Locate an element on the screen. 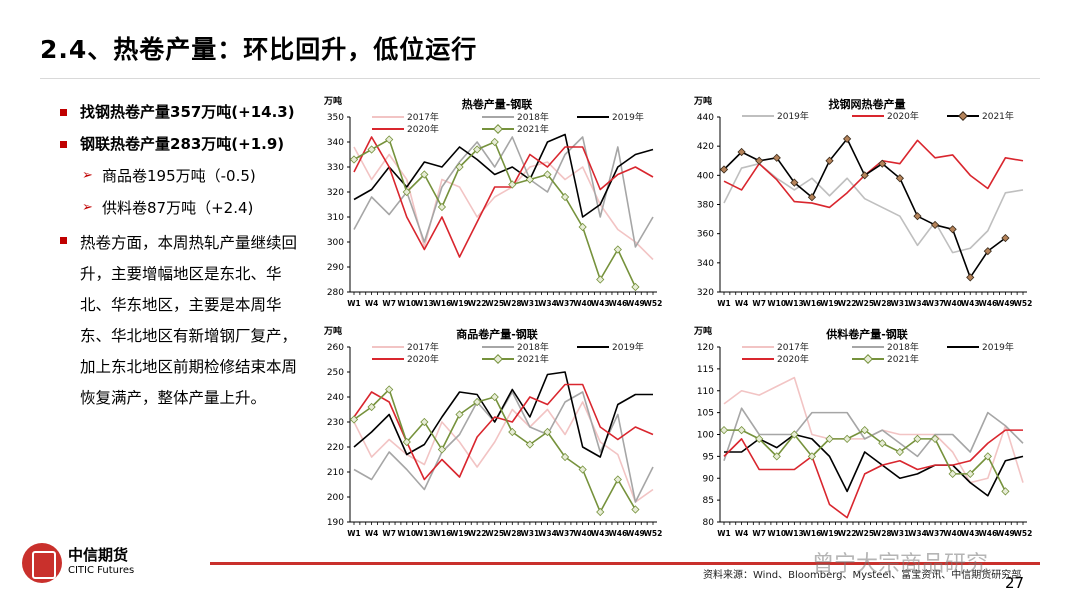  bullet-mysteel: 钢联热卷产量283万吨(+1.9) is located at coordinates (180, 144).